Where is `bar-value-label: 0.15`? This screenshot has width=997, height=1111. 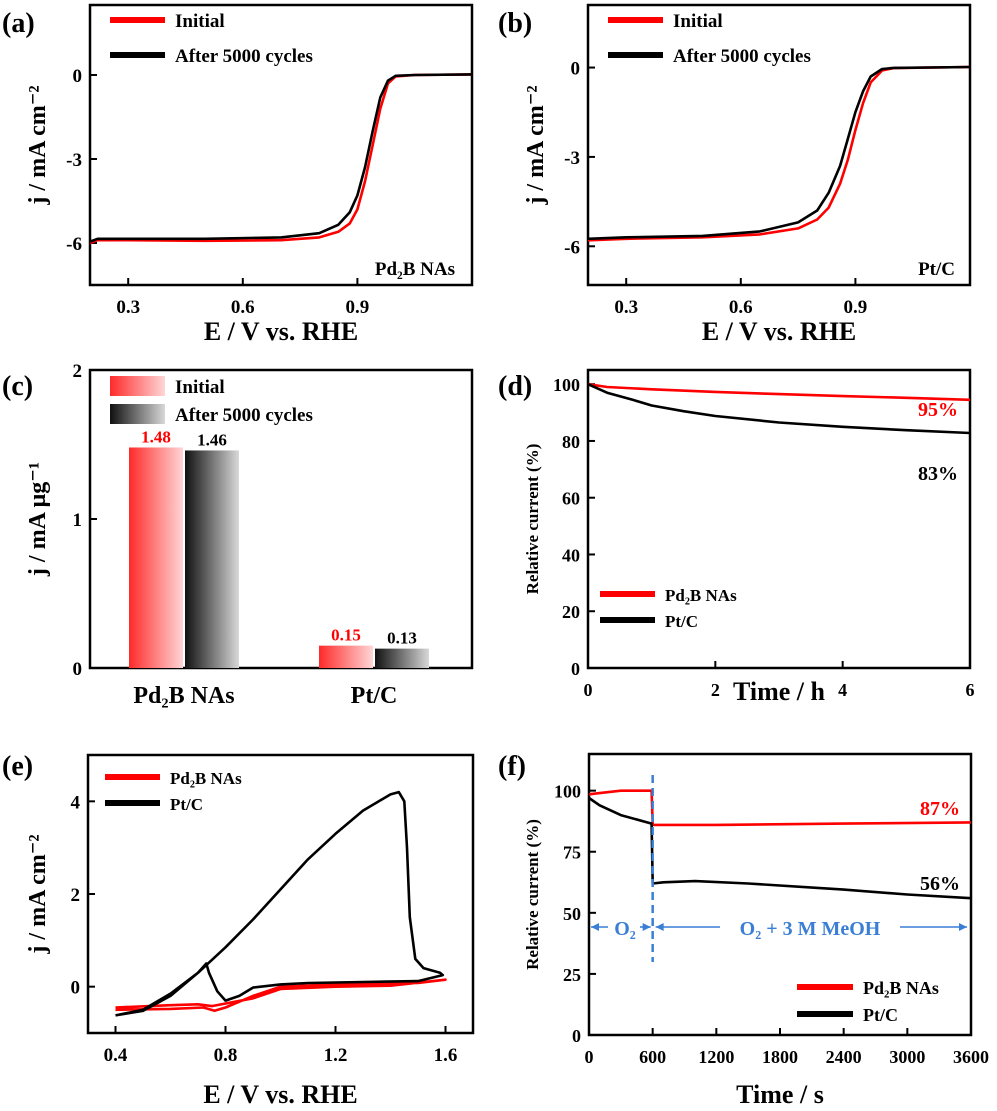
bar-value-label: 0.15 is located at coordinates (346, 635).